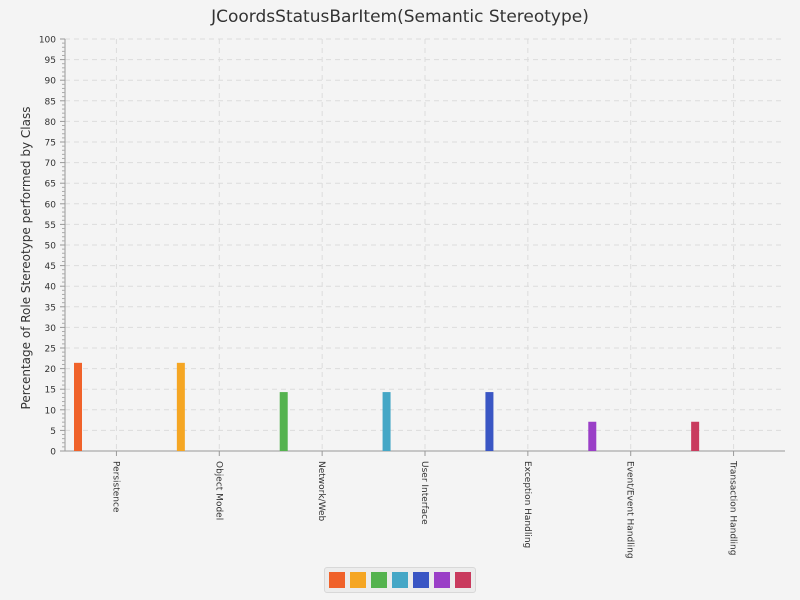 This screenshot has width=800, height=600. What do you see at coordinates (50, 308) in the screenshot?
I see `y-tick-label: 35` at bounding box center [50, 308].